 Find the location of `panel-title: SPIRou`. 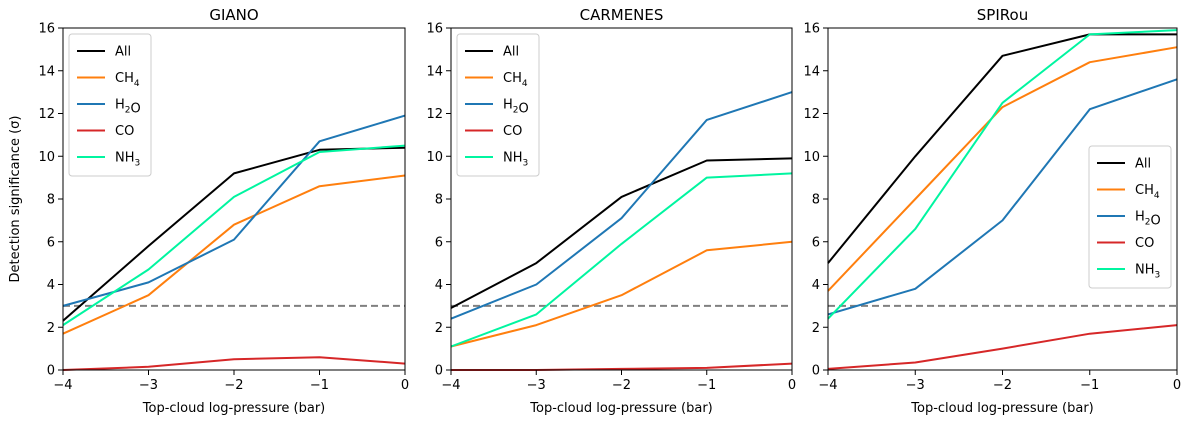

panel-title: SPIRou is located at coordinates (1002, 15).